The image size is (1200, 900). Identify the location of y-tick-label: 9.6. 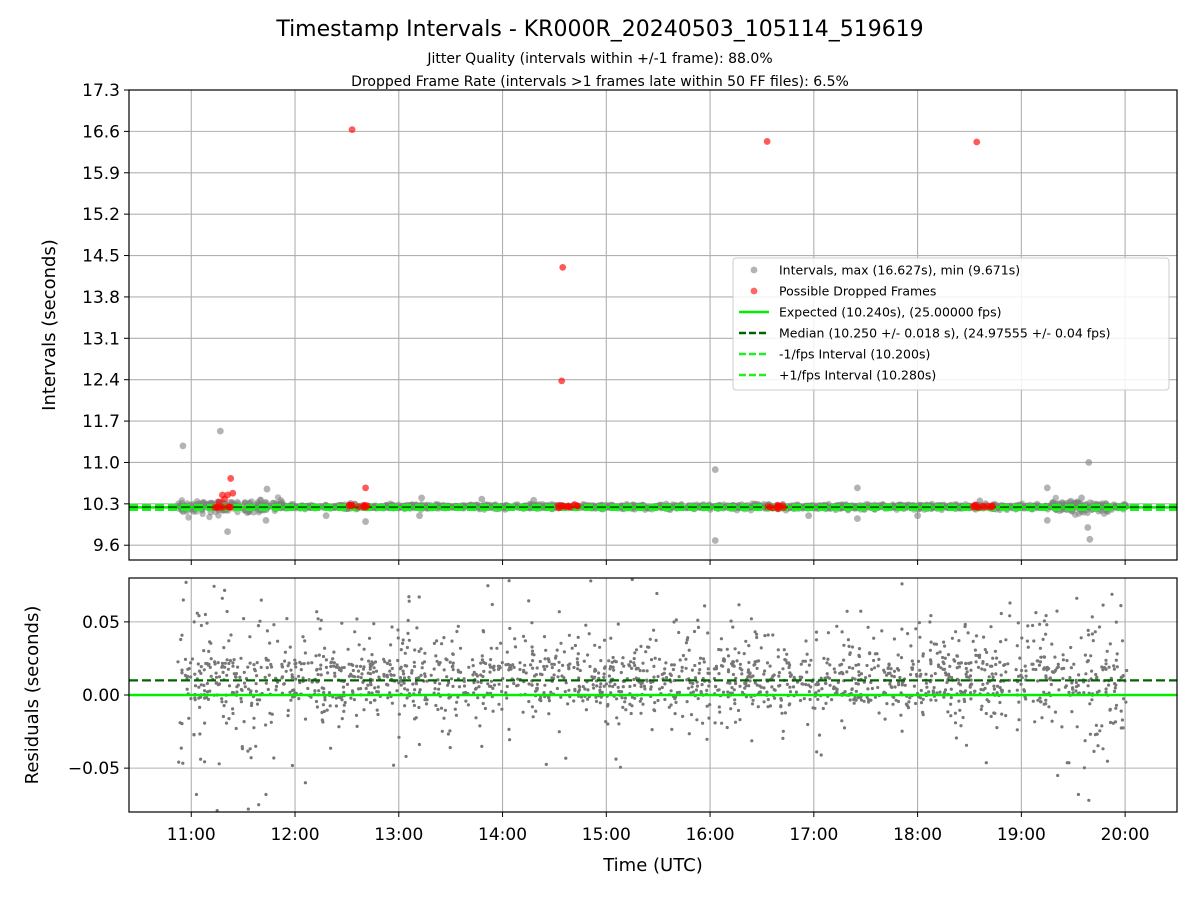
(106, 546).